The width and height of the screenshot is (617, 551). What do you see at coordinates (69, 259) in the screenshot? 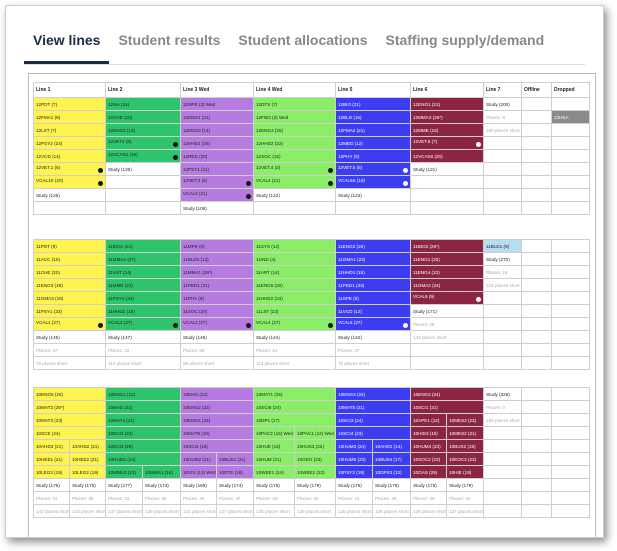
I see `class-cell: 11ACC (10)` at bounding box center [69, 259].